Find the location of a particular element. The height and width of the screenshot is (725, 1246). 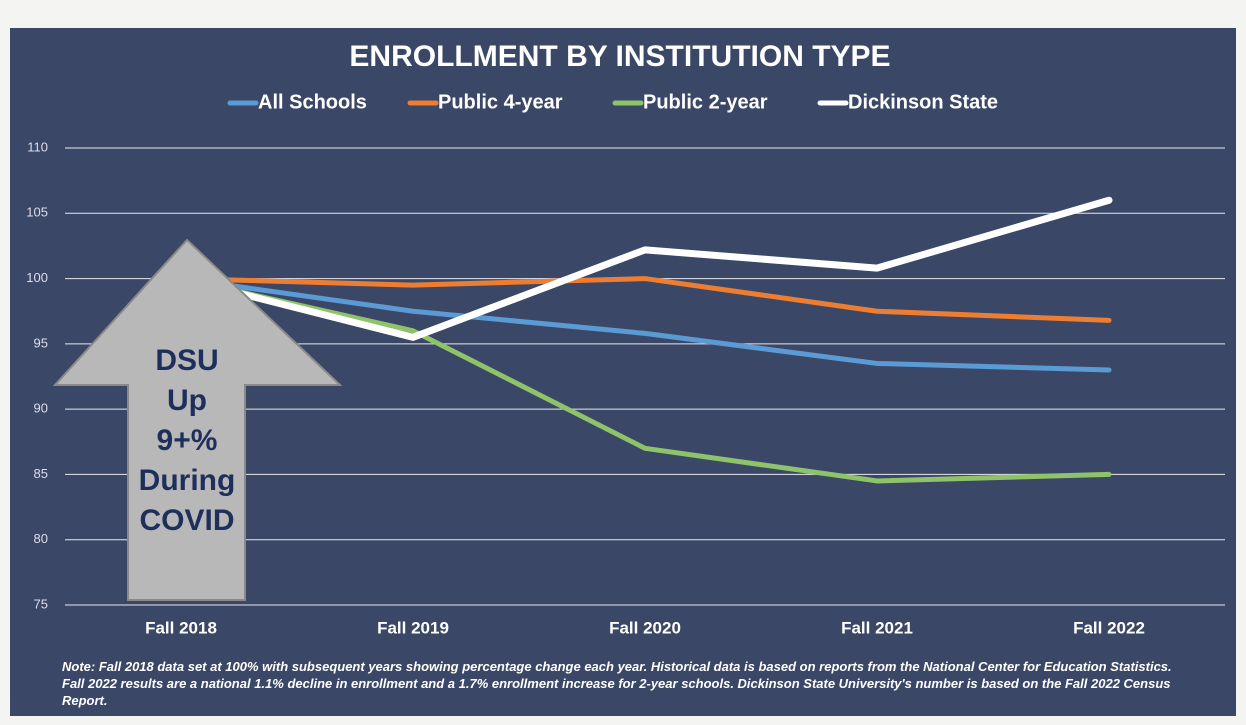

legend-label: Public 2-year is located at coordinates (705, 102).